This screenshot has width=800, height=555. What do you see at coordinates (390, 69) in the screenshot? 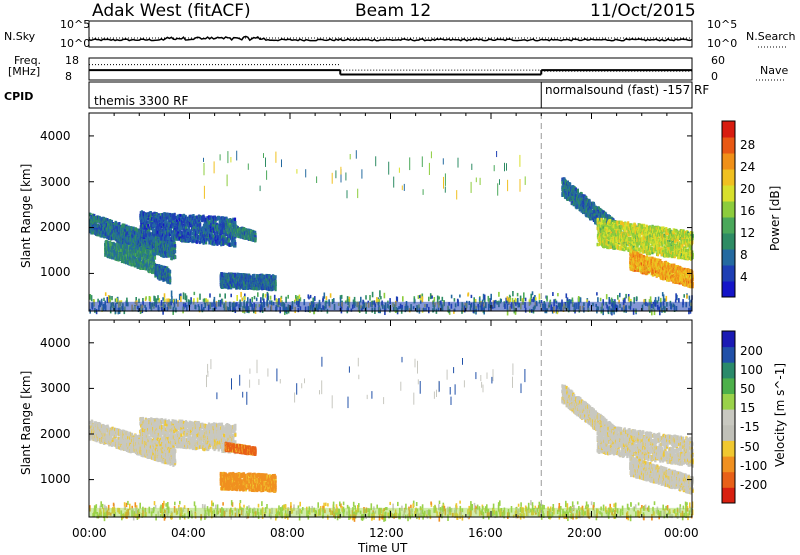
I see `freq-strip-frame` at bounding box center [390, 69].